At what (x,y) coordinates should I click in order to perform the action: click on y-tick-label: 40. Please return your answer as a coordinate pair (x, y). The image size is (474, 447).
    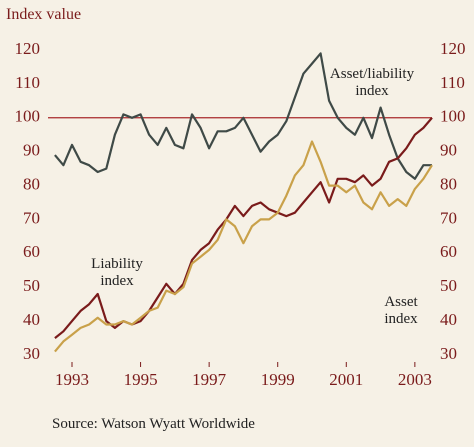
    Looking at the image, I should click on (31, 319).